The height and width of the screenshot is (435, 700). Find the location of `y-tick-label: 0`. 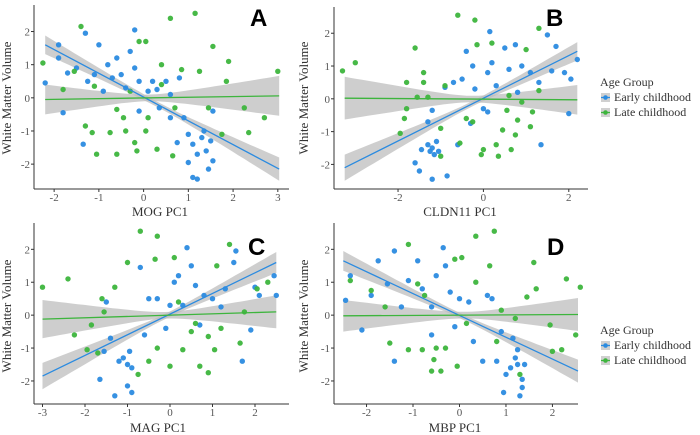

y-tick-label: 0 is located at coordinates (28, 316).